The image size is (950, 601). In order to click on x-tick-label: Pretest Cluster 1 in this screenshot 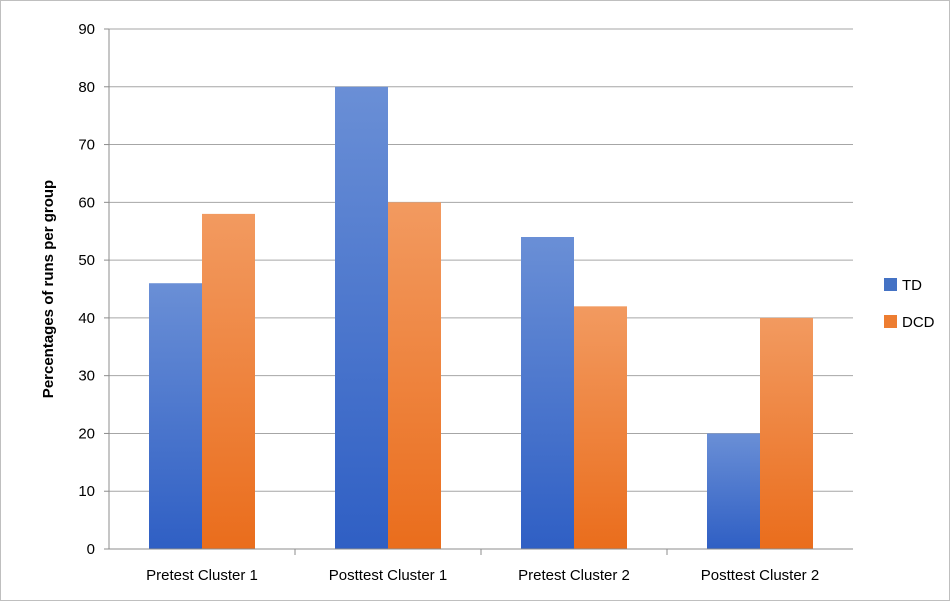, I will do `click(202, 575)`.